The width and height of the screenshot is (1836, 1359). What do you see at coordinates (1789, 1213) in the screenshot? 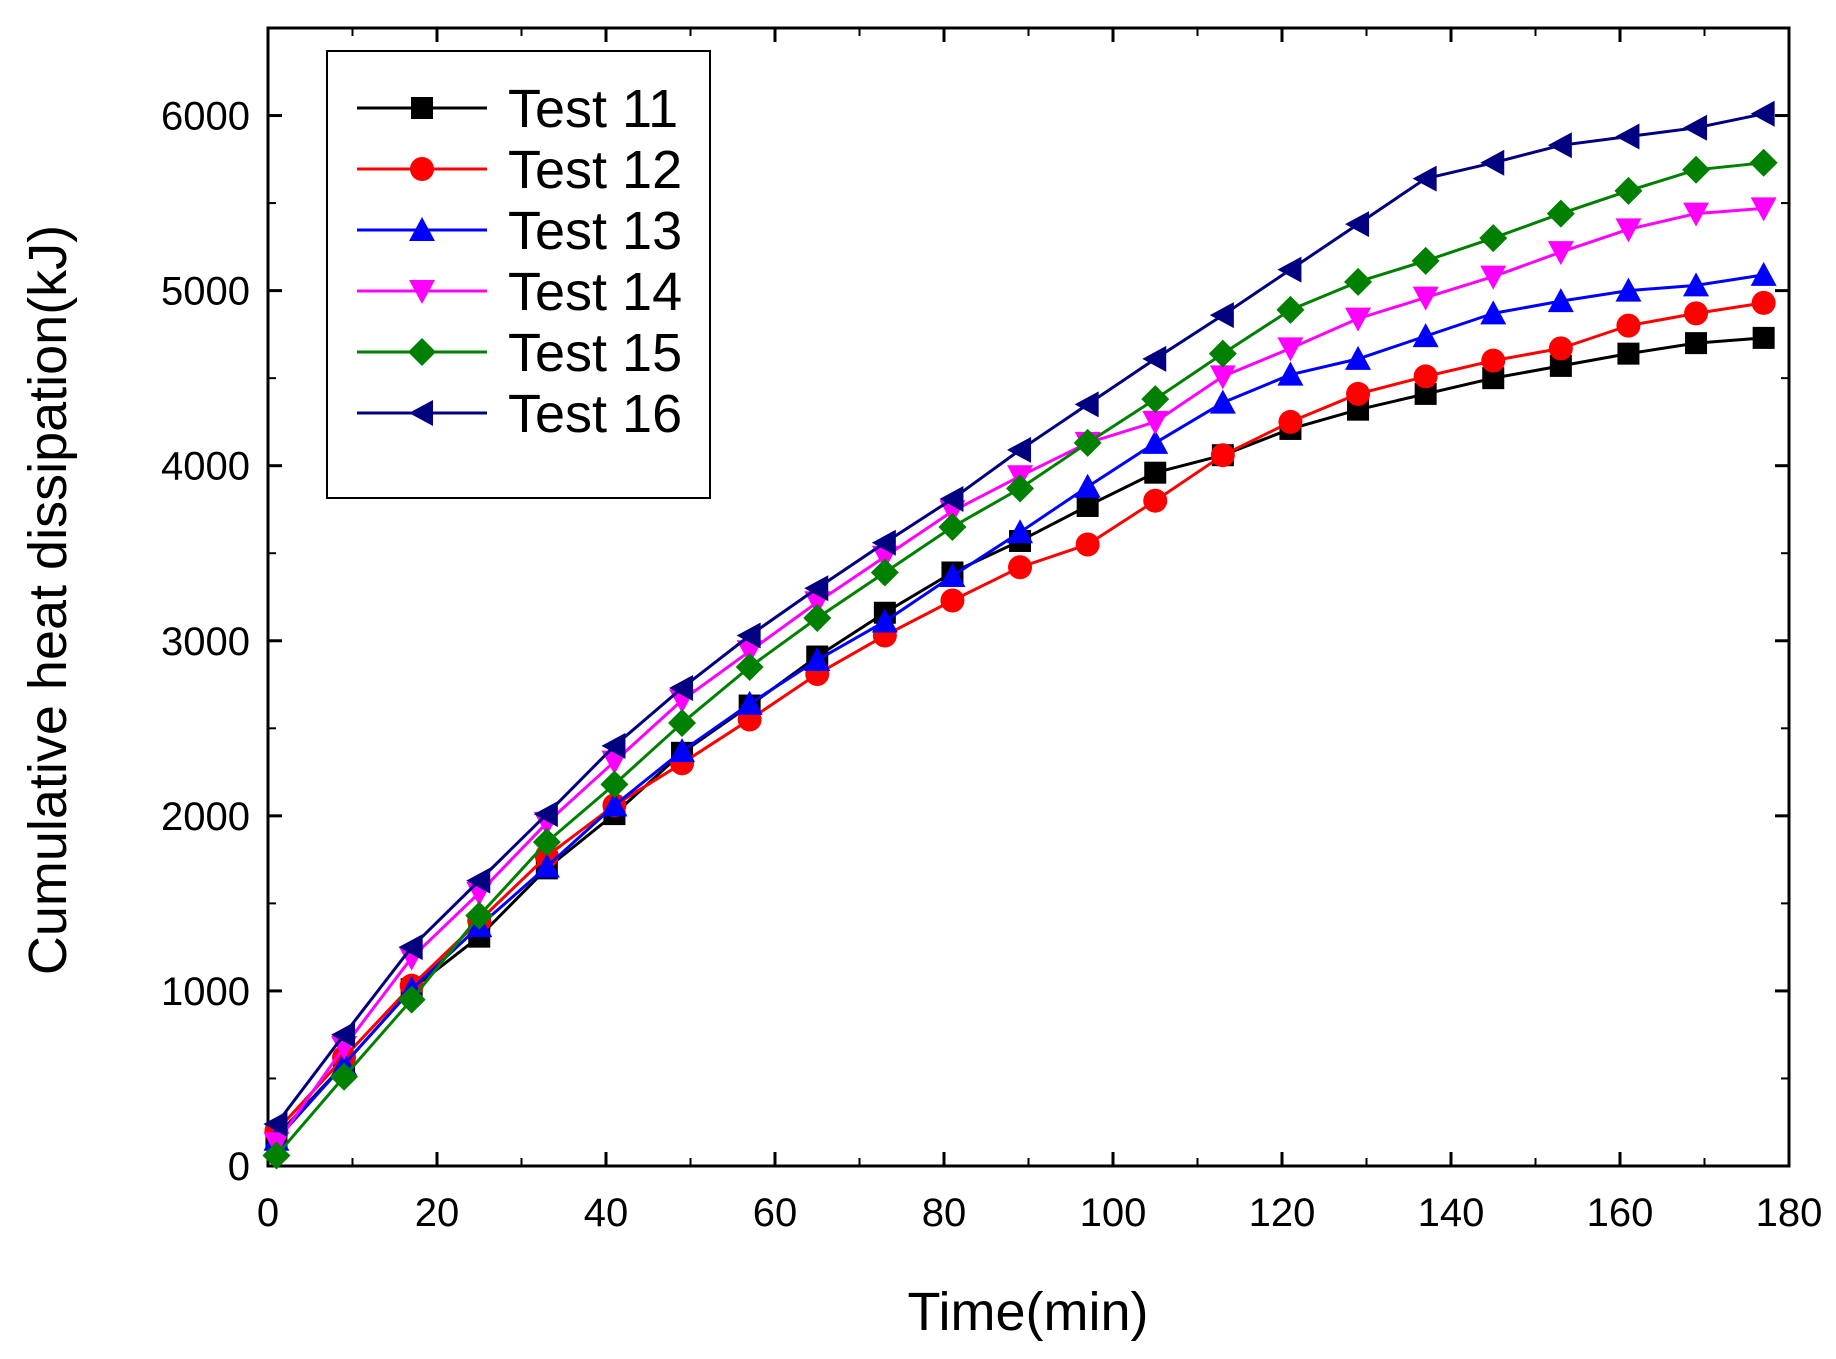
I see `x-tick-label: 180` at bounding box center [1789, 1213].